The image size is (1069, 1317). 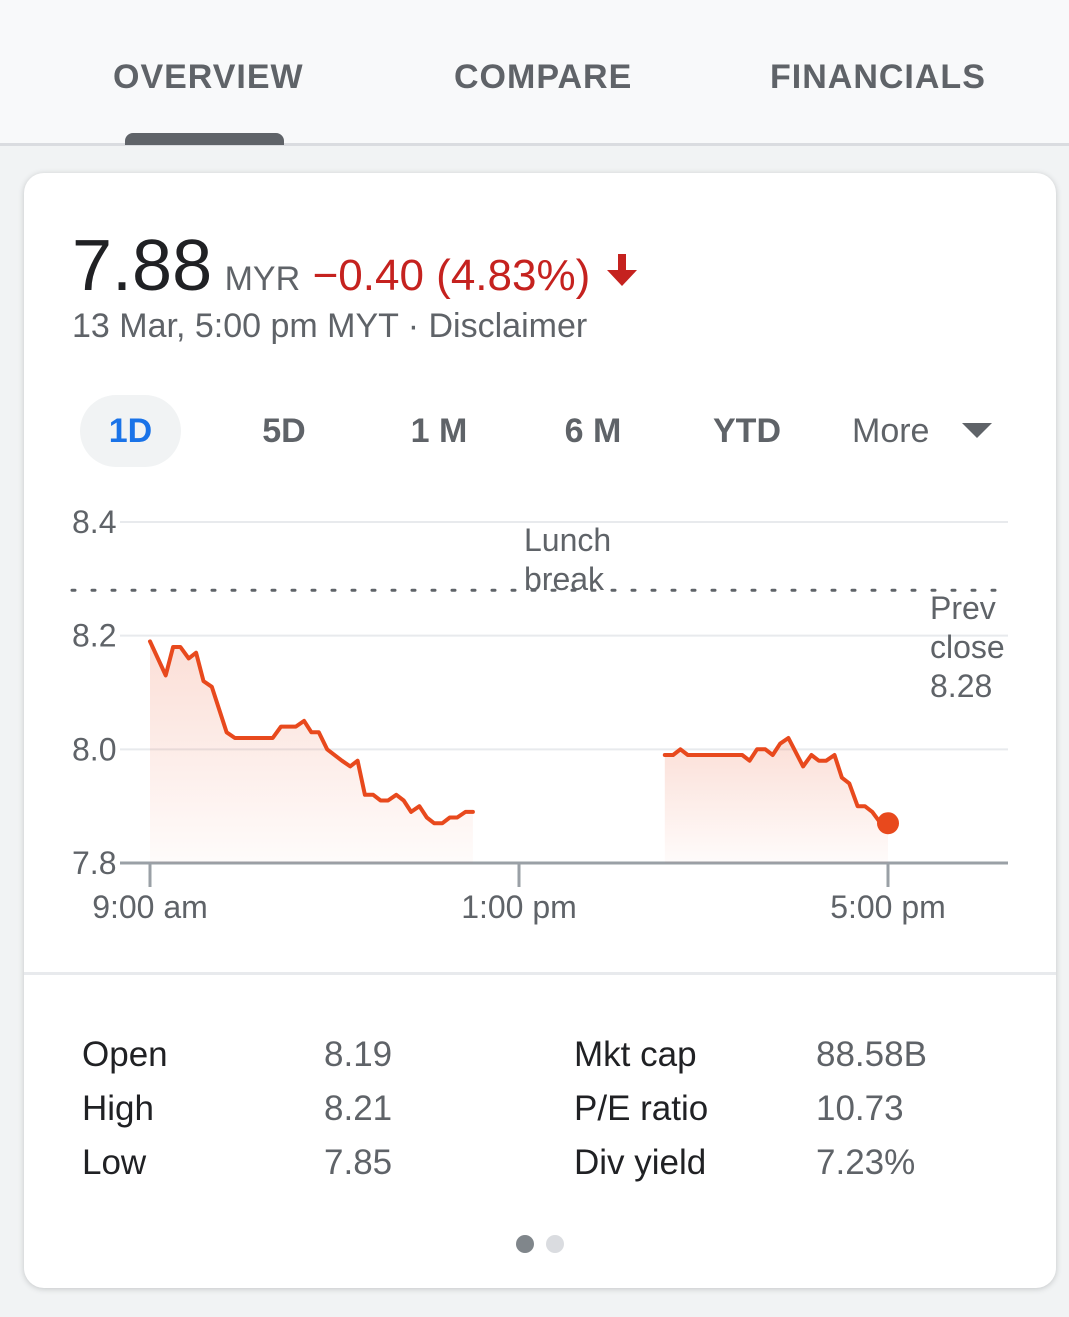 What do you see at coordinates (543, 77) in the screenshot?
I see `tab-compare: COMPARE` at bounding box center [543, 77].